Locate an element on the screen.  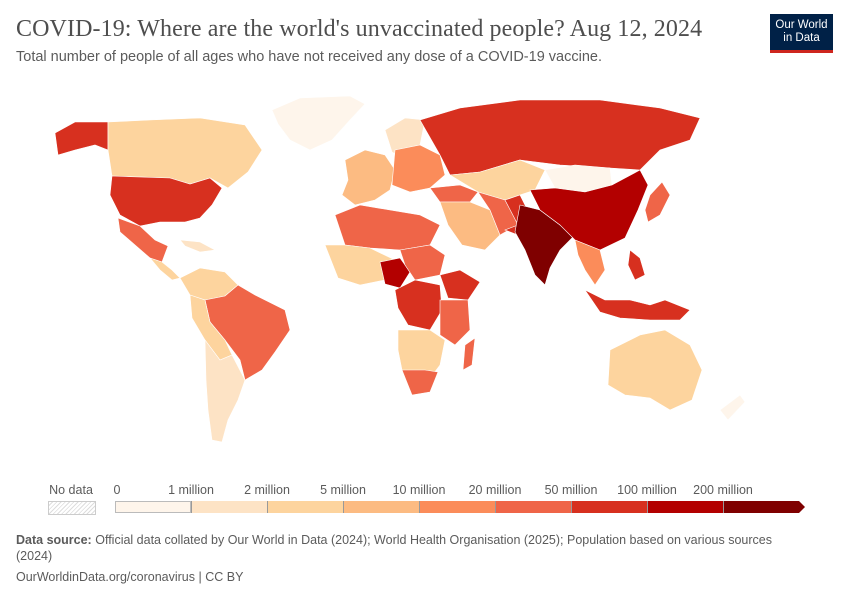
owid-logo: Our World in Data is located at coordinates (801, 33).